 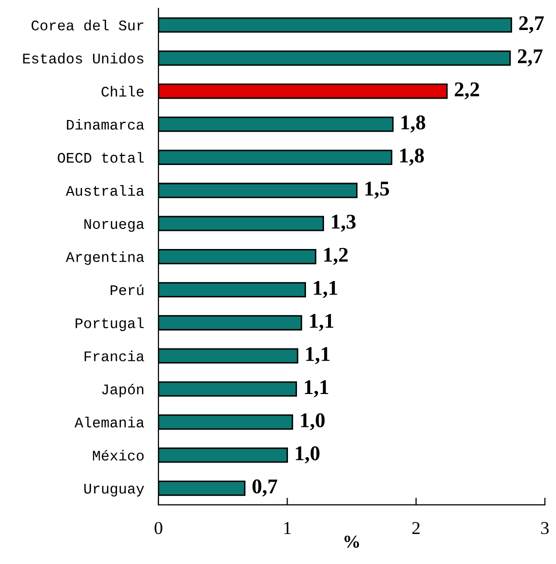 I want to click on y-tick-label: OECD total, so click(x=101, y=157).